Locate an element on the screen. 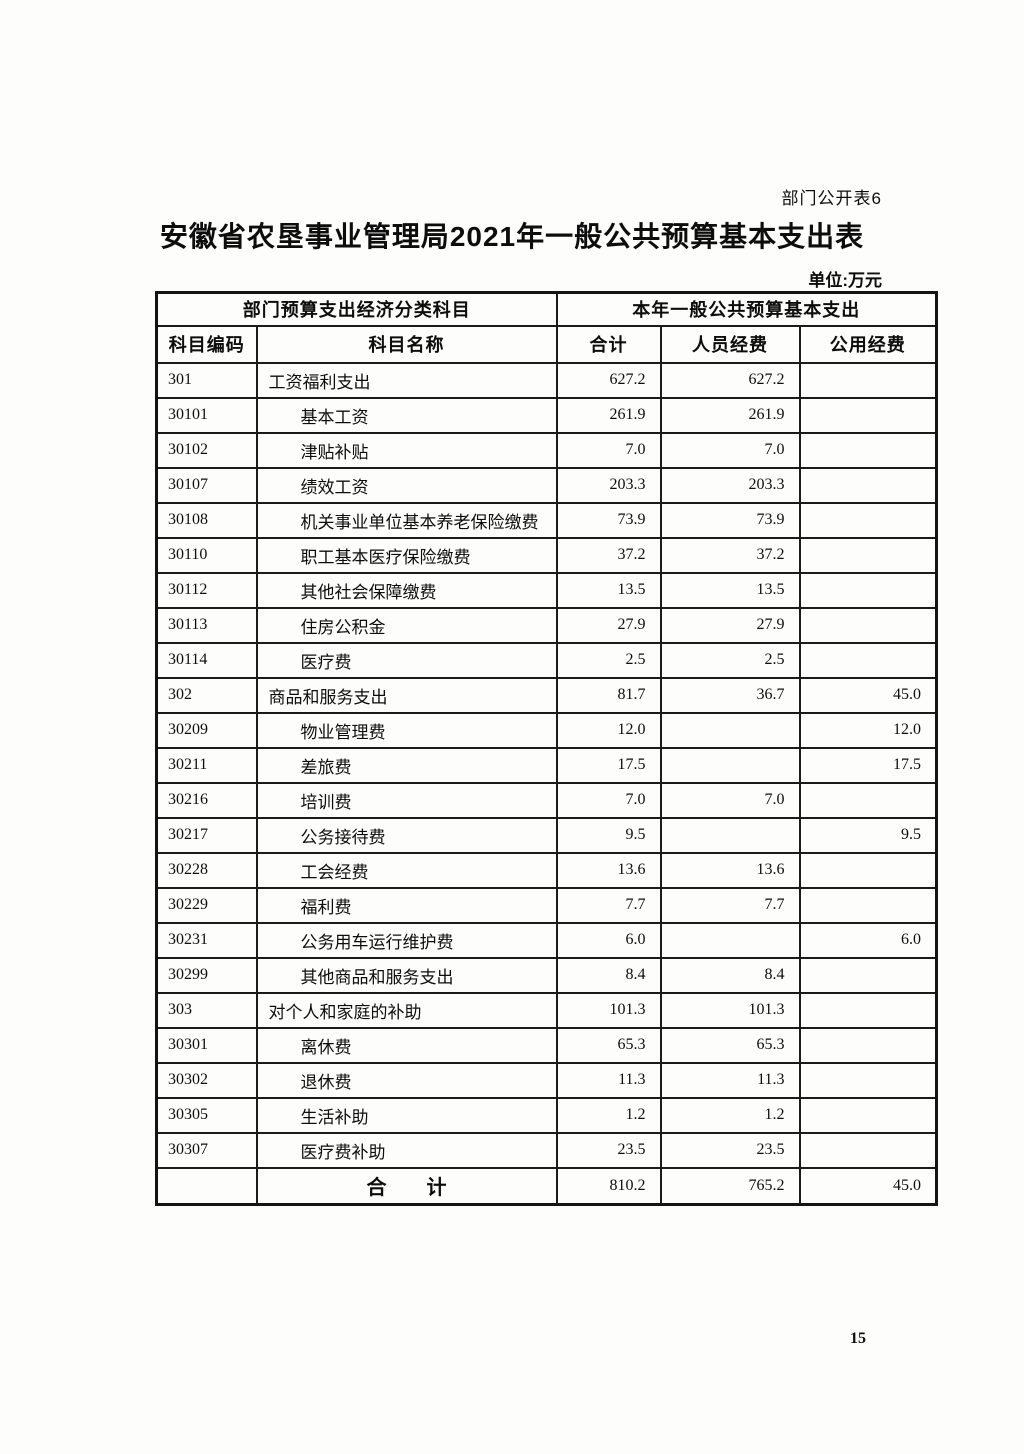 Image resolution: width=1024 pixels, height=1454 pixels. cell-name: 退休费 is located at coordinates (406, 1080).